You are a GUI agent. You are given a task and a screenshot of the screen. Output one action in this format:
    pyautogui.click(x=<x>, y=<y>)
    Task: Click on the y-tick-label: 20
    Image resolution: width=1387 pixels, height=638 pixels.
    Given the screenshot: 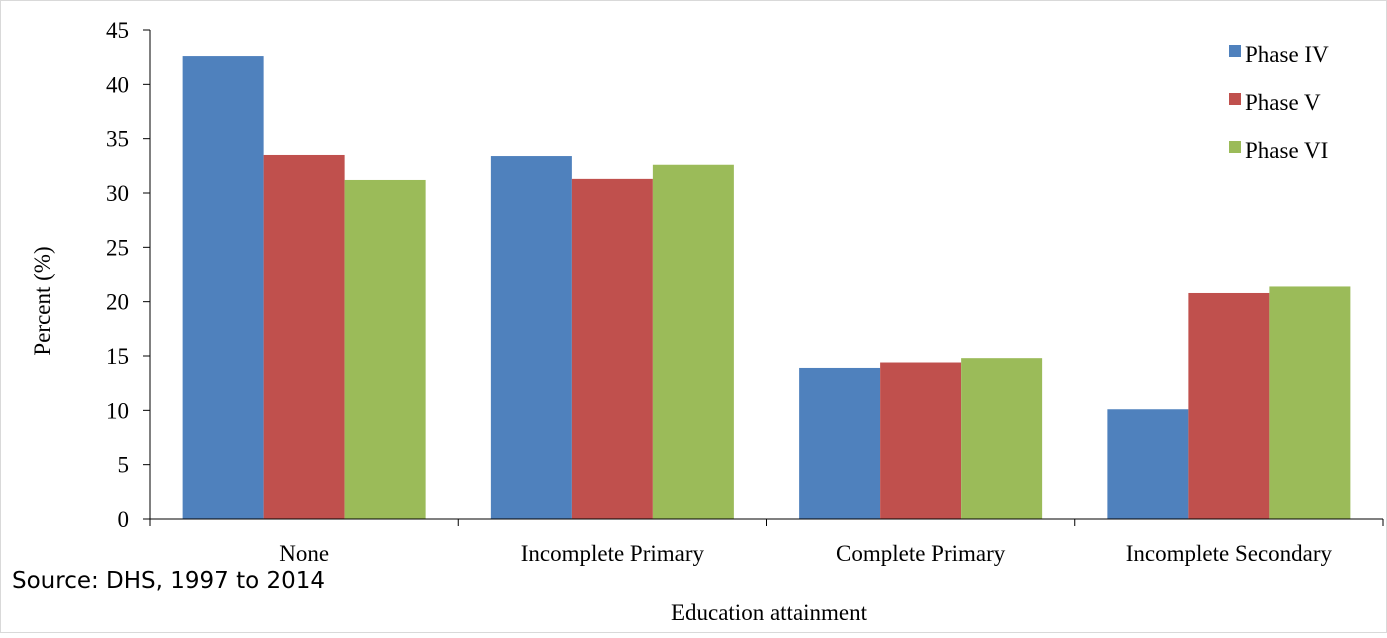 What is the action you would take?
    pyautogui.click(x=117, y=302)
    